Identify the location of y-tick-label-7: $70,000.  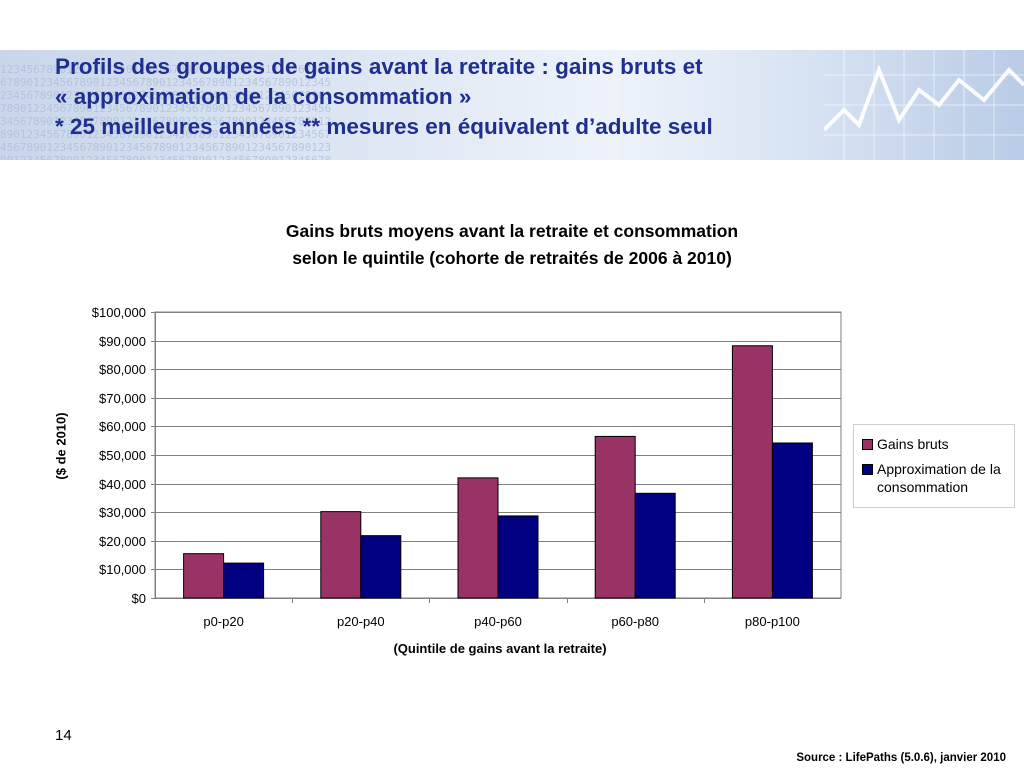
(122, 398).